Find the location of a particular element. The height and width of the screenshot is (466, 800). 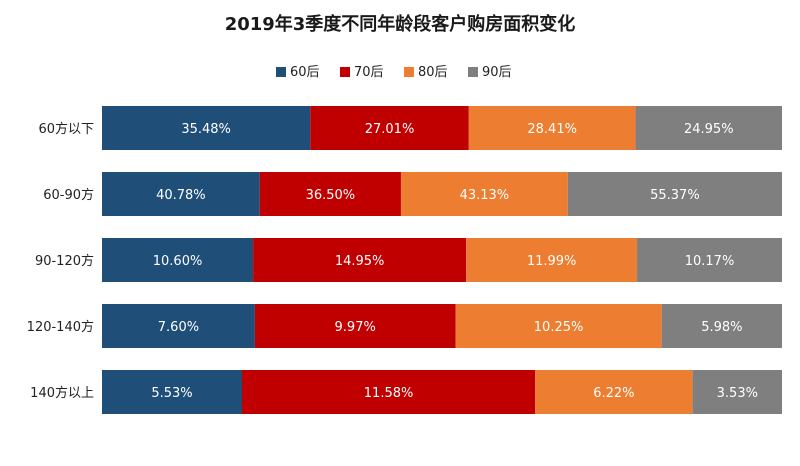

bar-segment-90后-1 is located at coordinates (674, 194).